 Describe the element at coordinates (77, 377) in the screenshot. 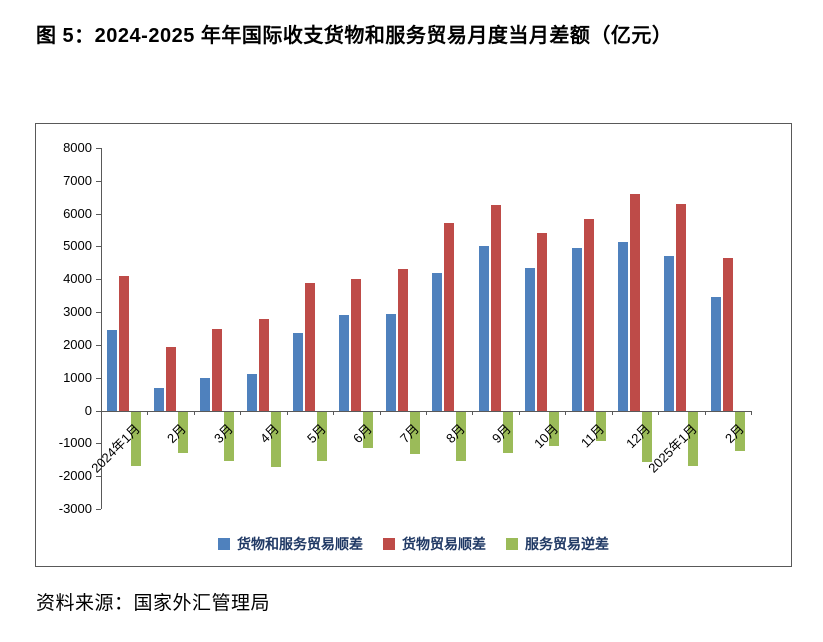

I see `y-axis-label: 1000` at that location.